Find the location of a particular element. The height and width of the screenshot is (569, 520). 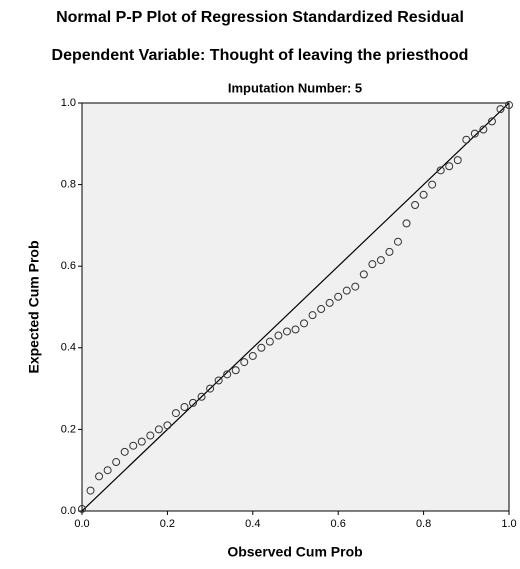

y-tick-label: 1.0 is located at coordinates (68, 103).